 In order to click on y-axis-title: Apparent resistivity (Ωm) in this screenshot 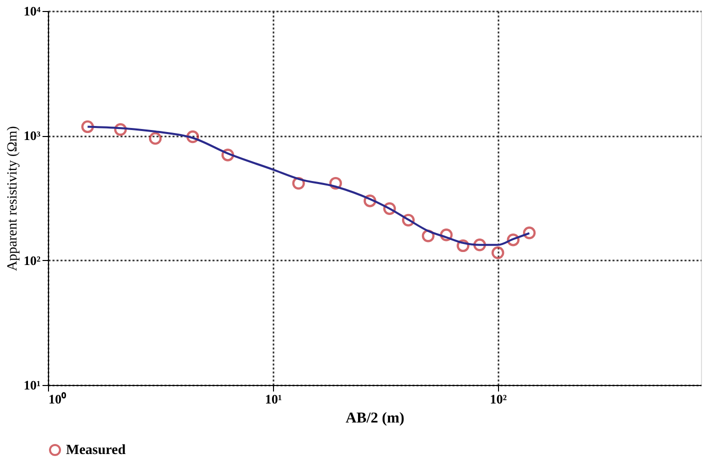, I will do `click(13, 198)`.